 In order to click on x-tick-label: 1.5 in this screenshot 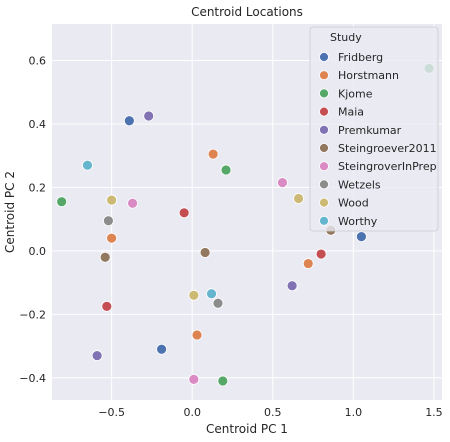, I will do `click(434, 412)`.